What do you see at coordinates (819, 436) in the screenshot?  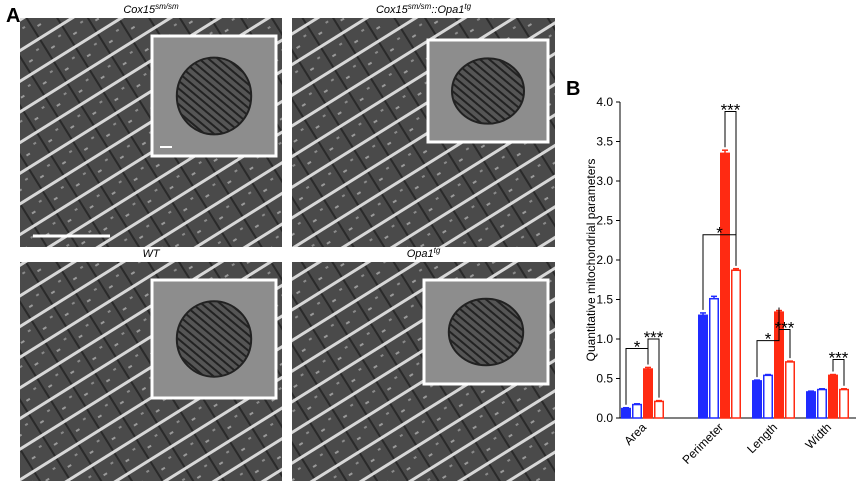 I see `x-tick-label: Width` at bounding box center [819, 436].